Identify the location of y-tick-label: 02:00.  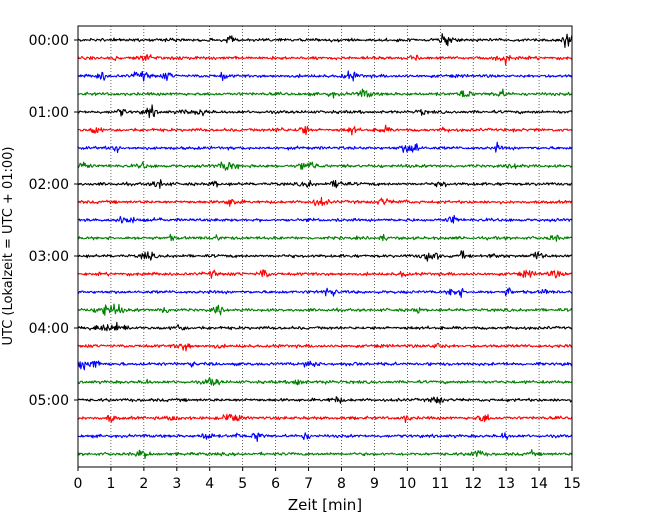
(49, 185).